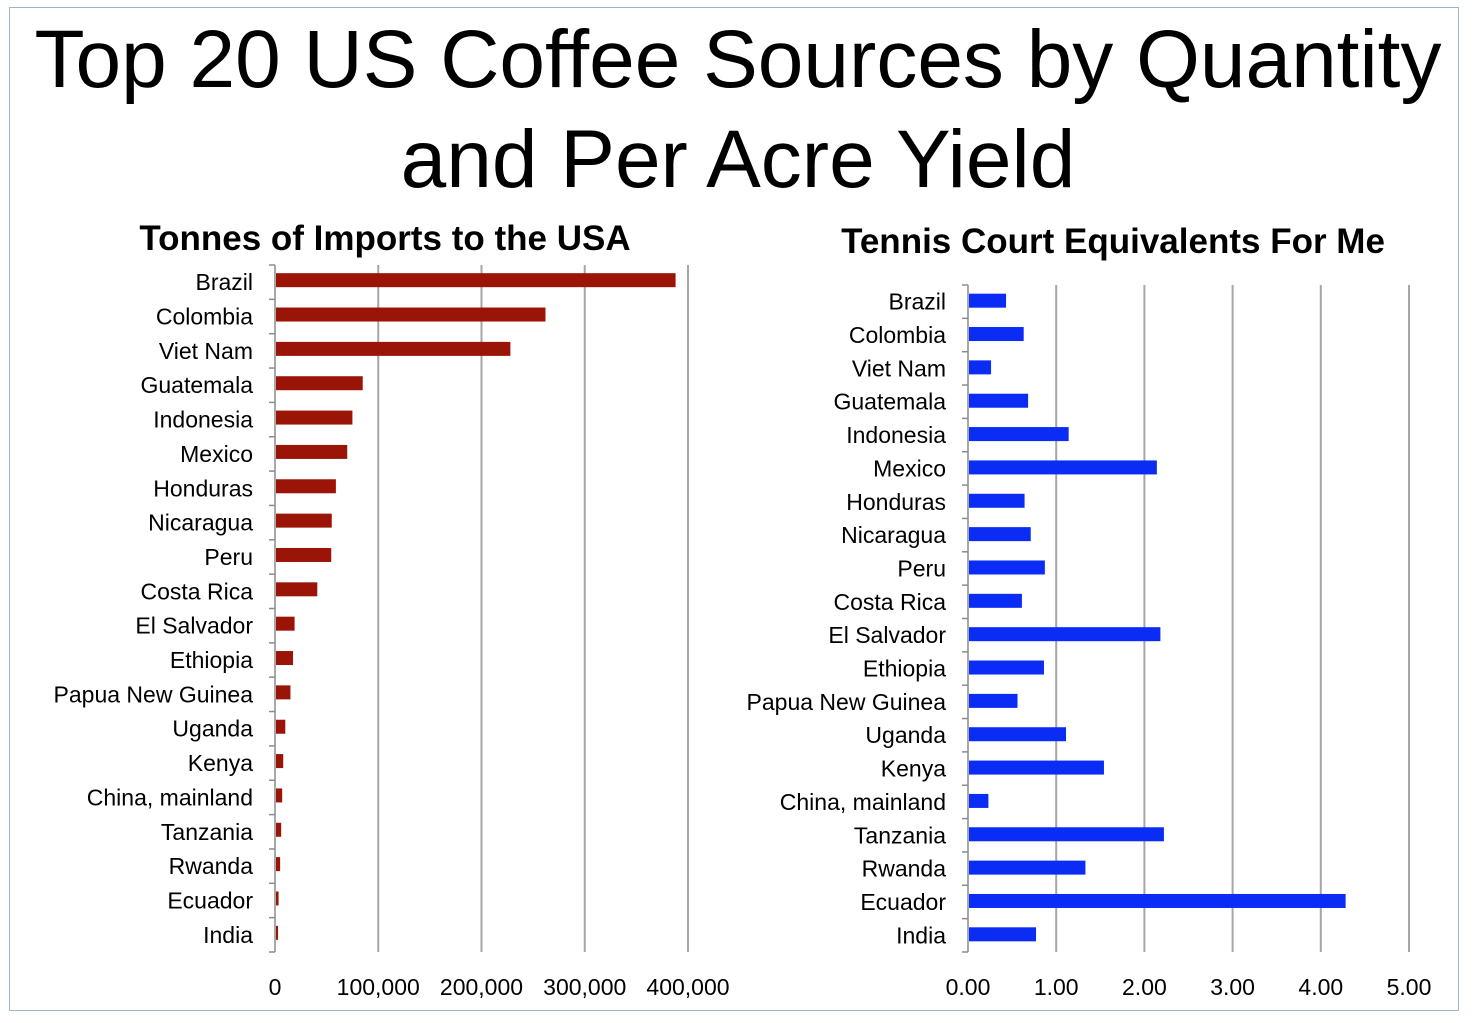 Image resolution: width=1476 pixels, height=1023 pixels. I want to click on tennis-chart-title: Tennis Court Equivalents For Me, so click(1113, 241).